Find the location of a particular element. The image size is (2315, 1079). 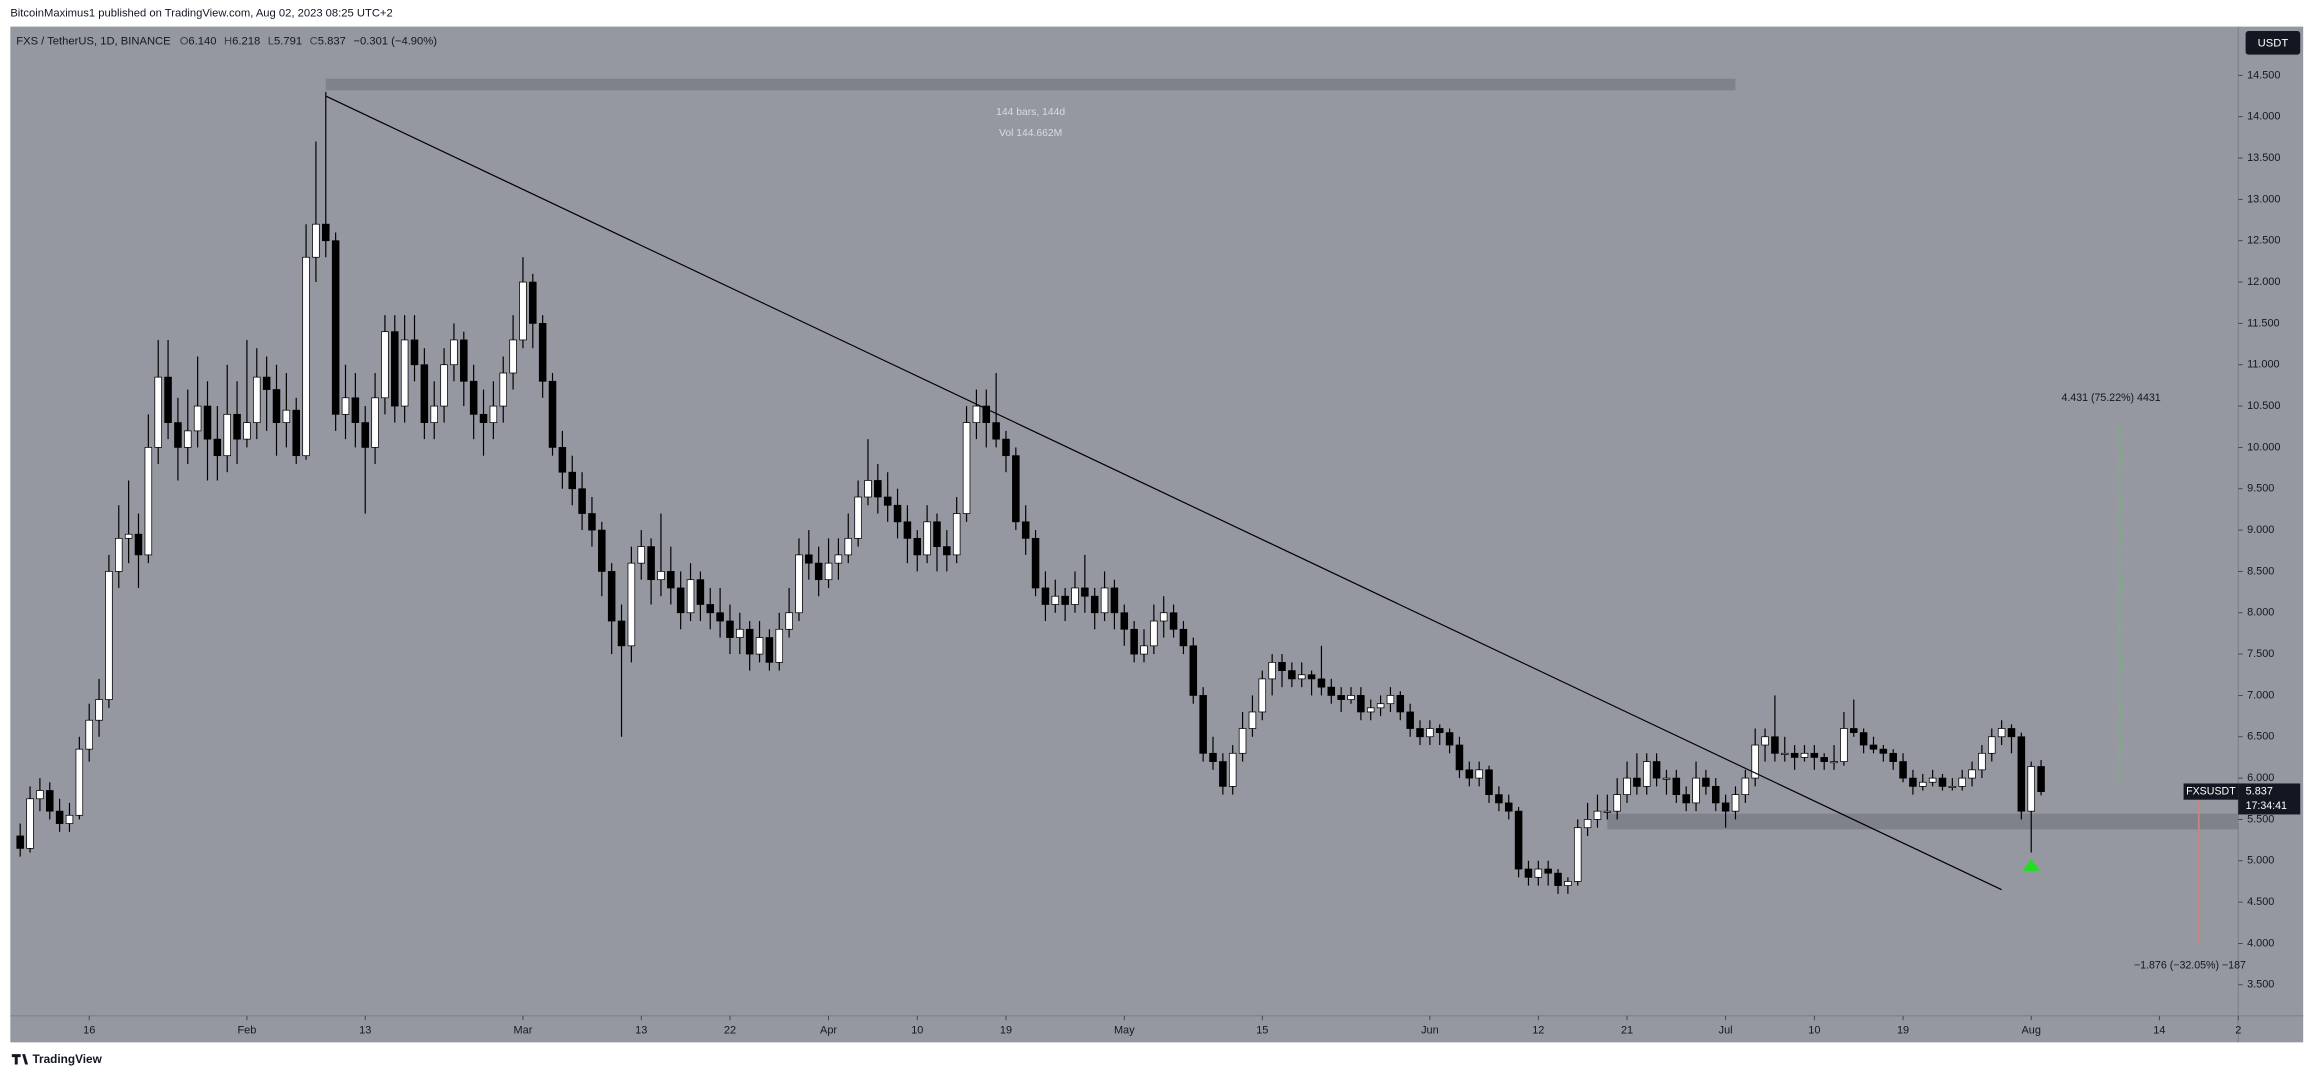

signal-arrow is located at coordinates (2031, 865).